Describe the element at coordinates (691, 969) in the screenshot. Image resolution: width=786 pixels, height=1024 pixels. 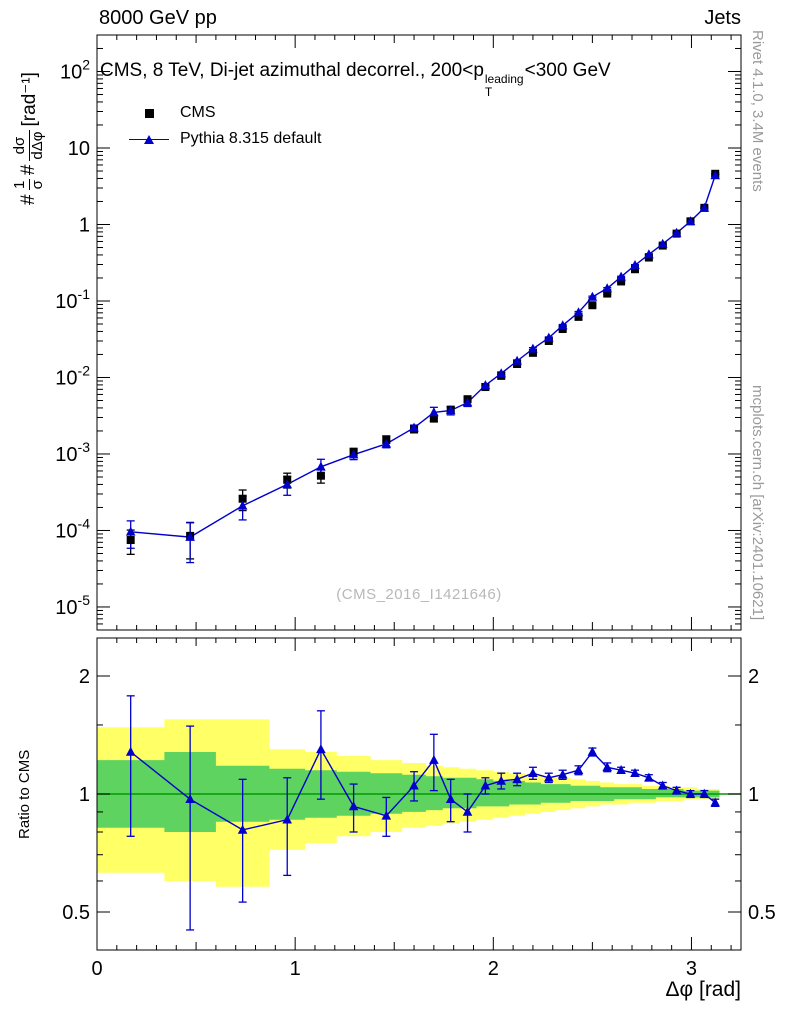
I see `tick-label: 3` at that location.